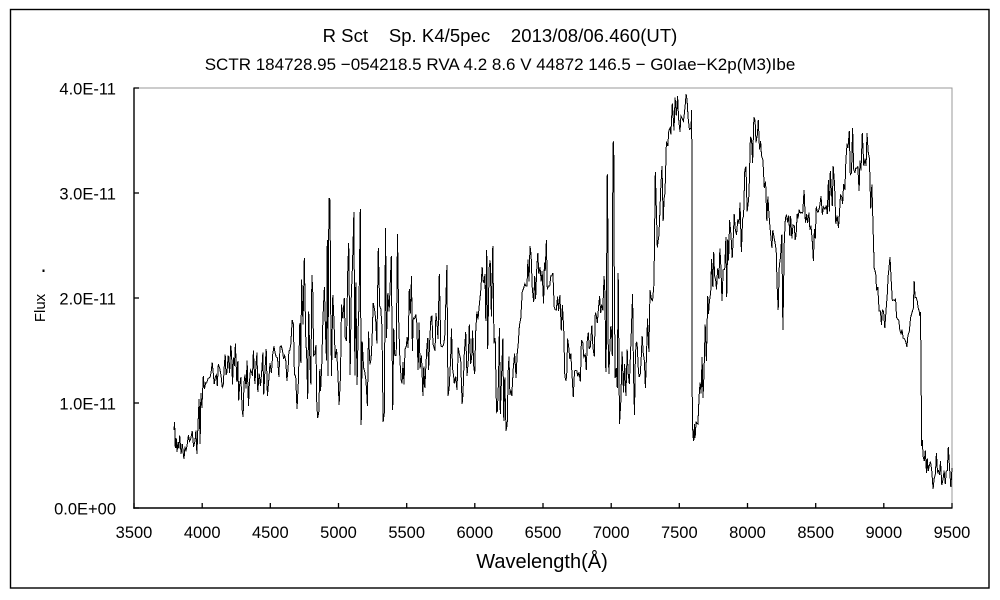 This screenshot has height=600, width=1000. Describe the element at coordinates (543, 533) in the screenshot. I see `svg-text: 6500` at that location.